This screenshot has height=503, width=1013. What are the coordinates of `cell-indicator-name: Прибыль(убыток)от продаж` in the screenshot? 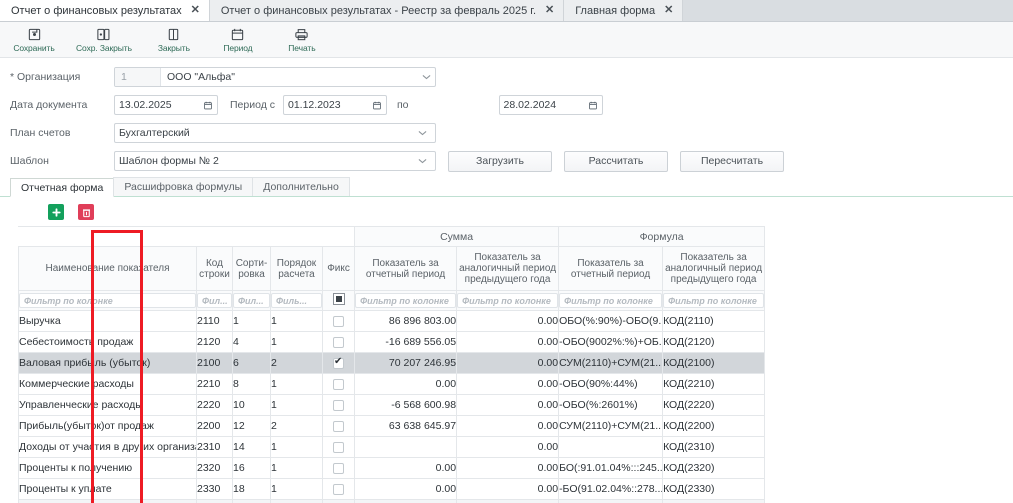 It's located at (107, 426).